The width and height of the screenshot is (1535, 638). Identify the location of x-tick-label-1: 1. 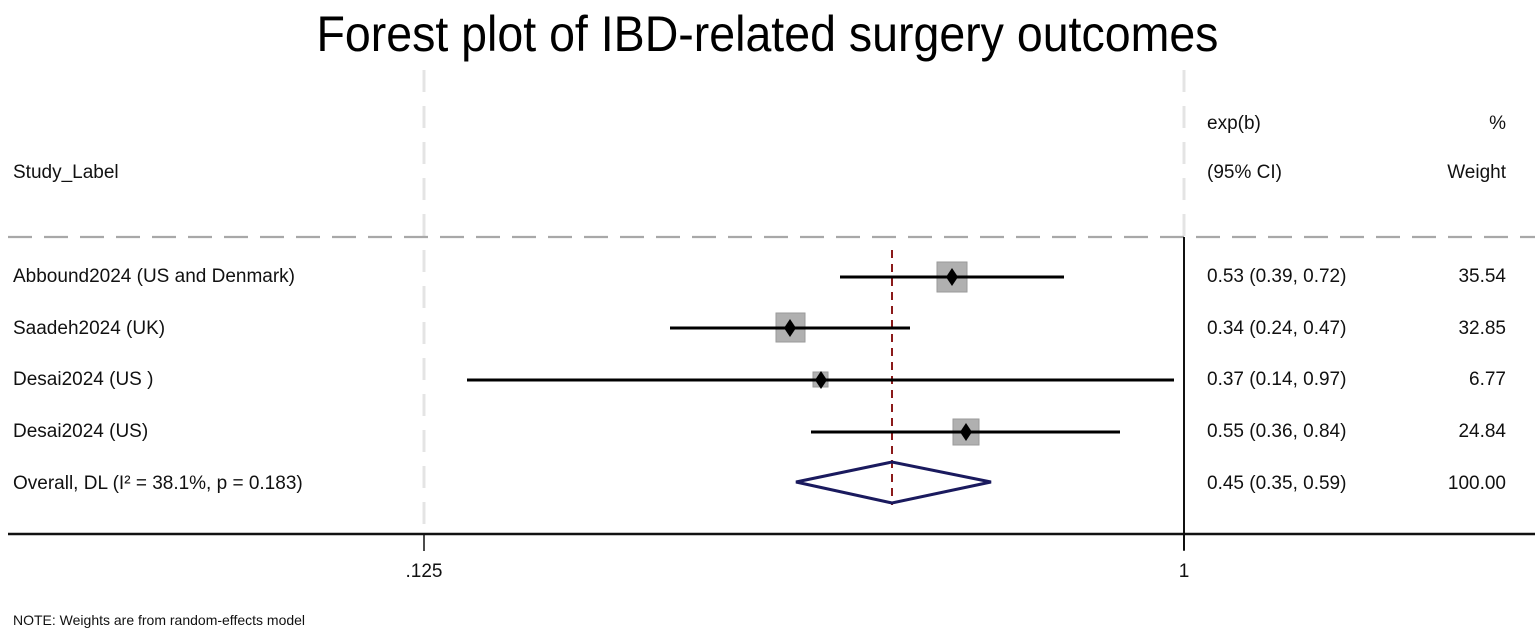
(1184, 571).